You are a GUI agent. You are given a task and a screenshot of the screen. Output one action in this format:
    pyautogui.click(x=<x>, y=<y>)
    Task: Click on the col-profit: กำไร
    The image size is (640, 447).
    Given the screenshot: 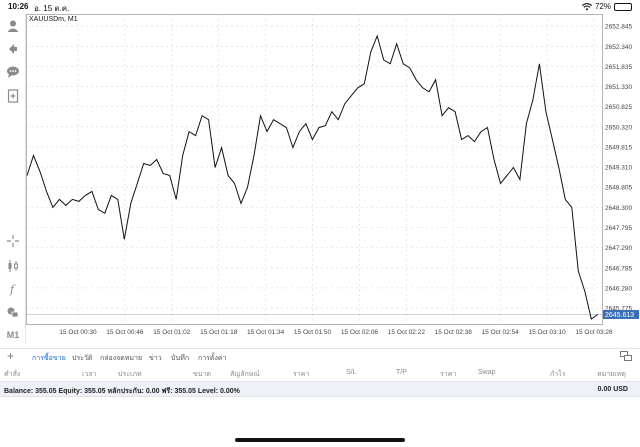 What is the action you would take?
    pyautogui.click(x=558, y=374)
    